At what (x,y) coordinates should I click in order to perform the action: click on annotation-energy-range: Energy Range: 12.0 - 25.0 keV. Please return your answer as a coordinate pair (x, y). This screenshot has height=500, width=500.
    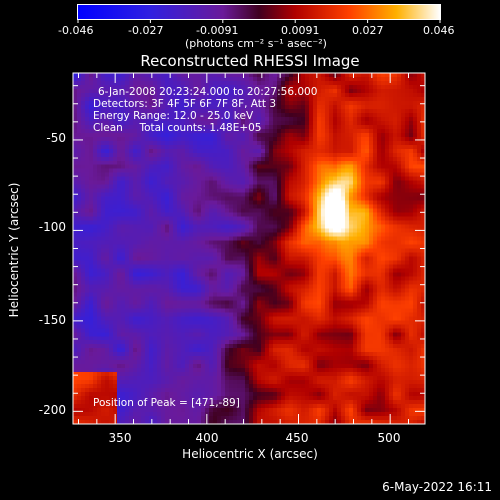
    Looking at the image, I should click on (173, 116).